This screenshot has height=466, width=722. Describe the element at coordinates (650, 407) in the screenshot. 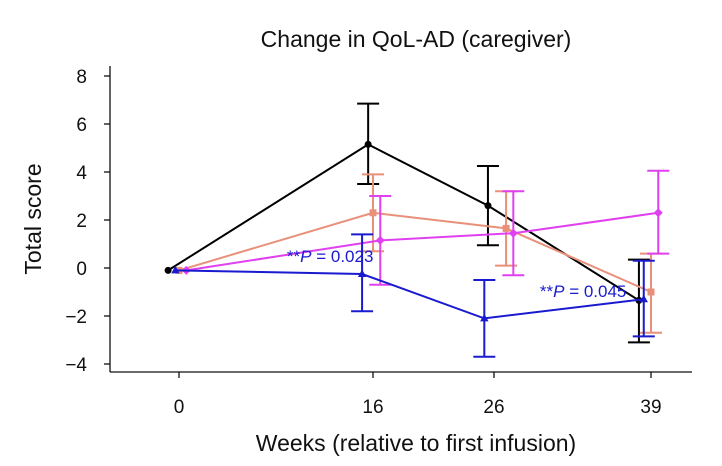

I see `x-tick-label: 39` at that location.